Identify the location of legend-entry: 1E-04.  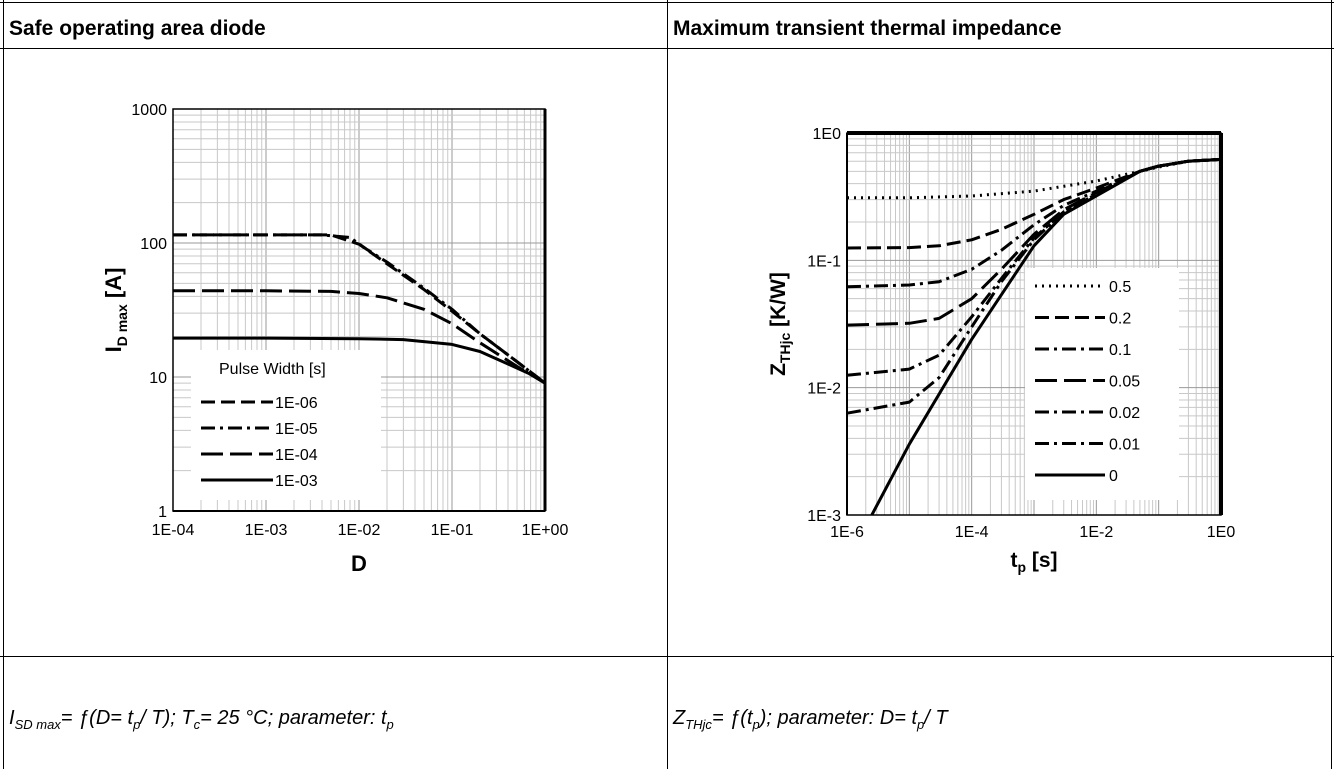
(296, 455).